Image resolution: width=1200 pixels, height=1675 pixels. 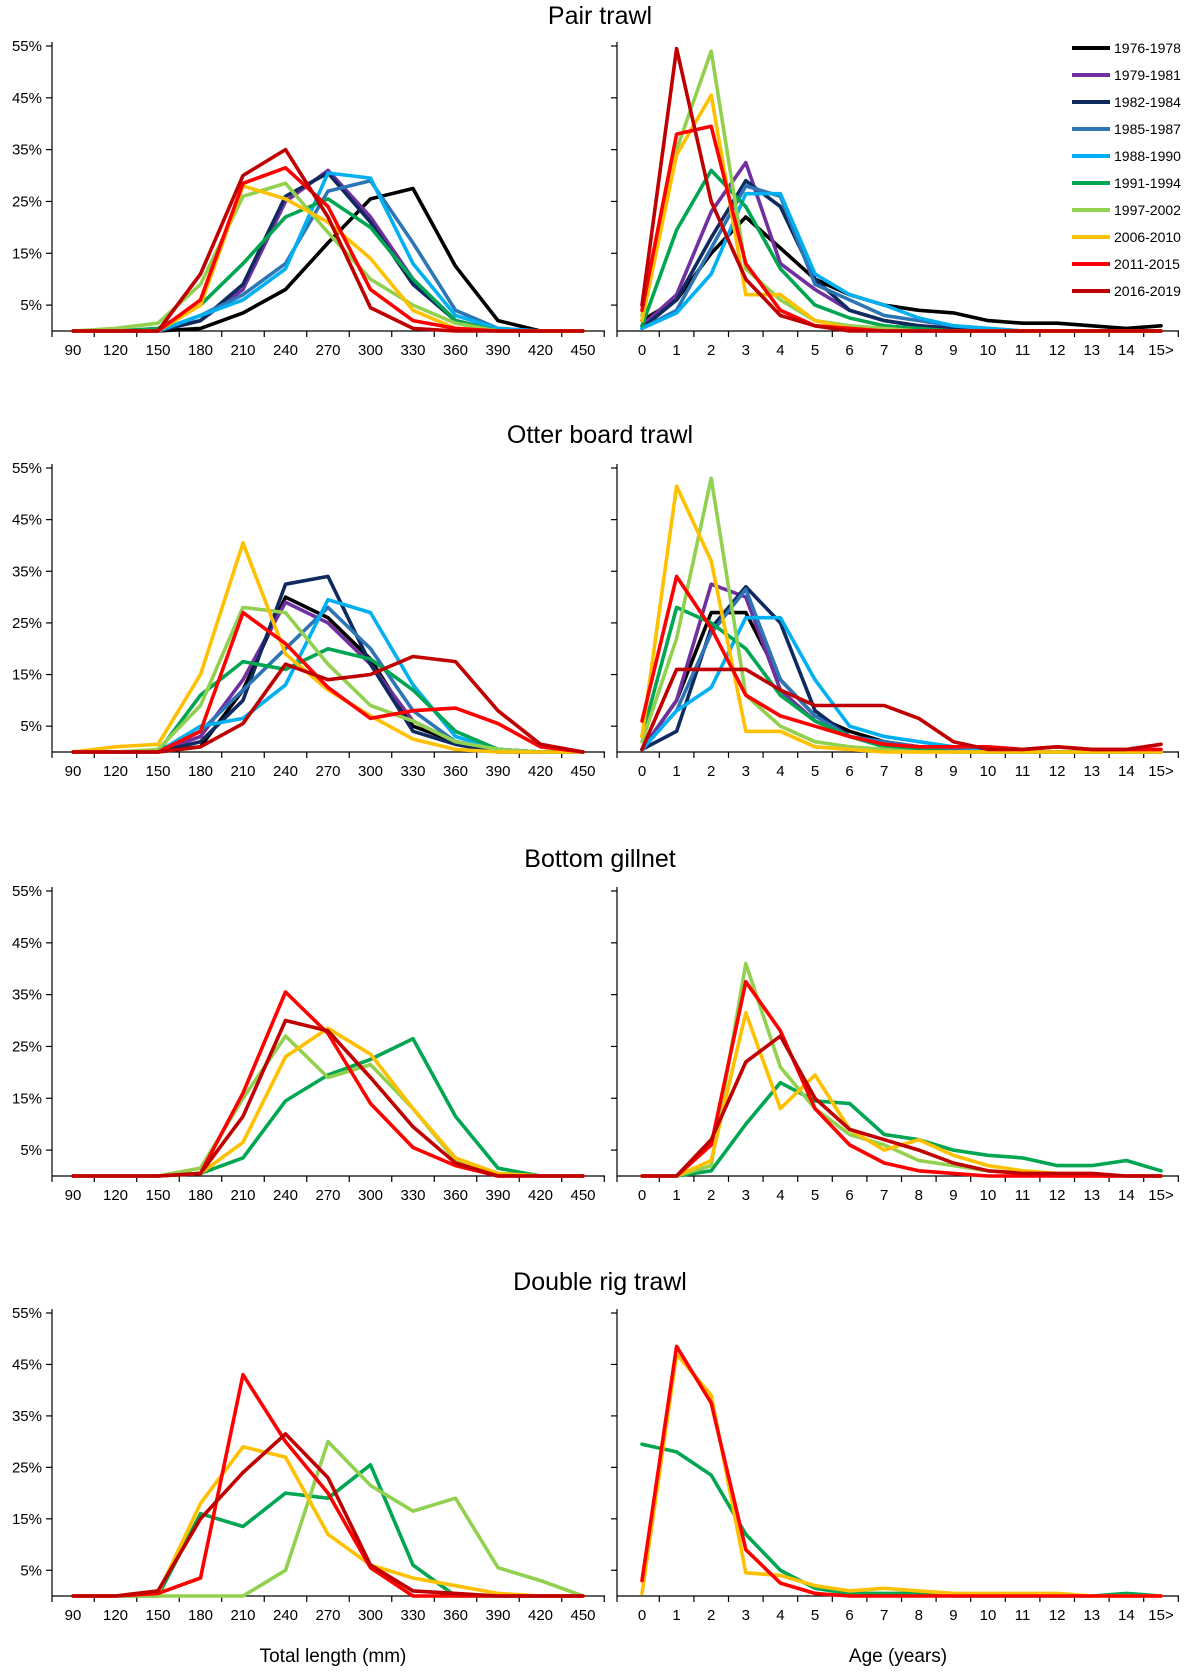 I want to click on legend-item: 1991-1994, so click(x=1126, y=183).